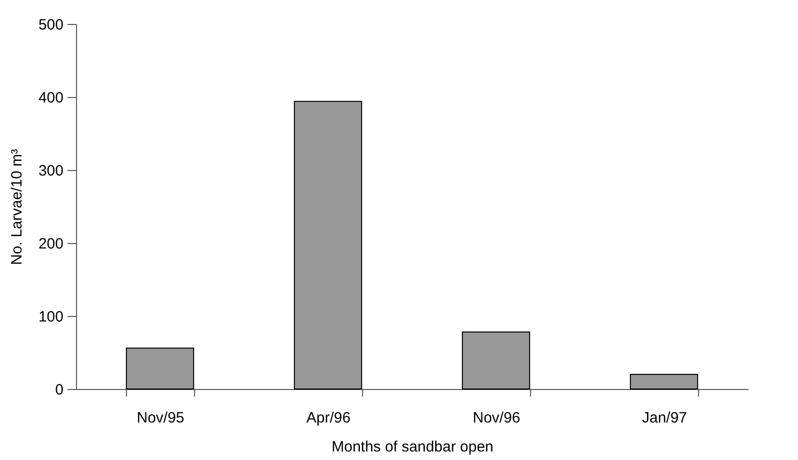  Describe the element at coordinates (59, 390) in the screenshot. I see `y-tick-label: 0` at that location.